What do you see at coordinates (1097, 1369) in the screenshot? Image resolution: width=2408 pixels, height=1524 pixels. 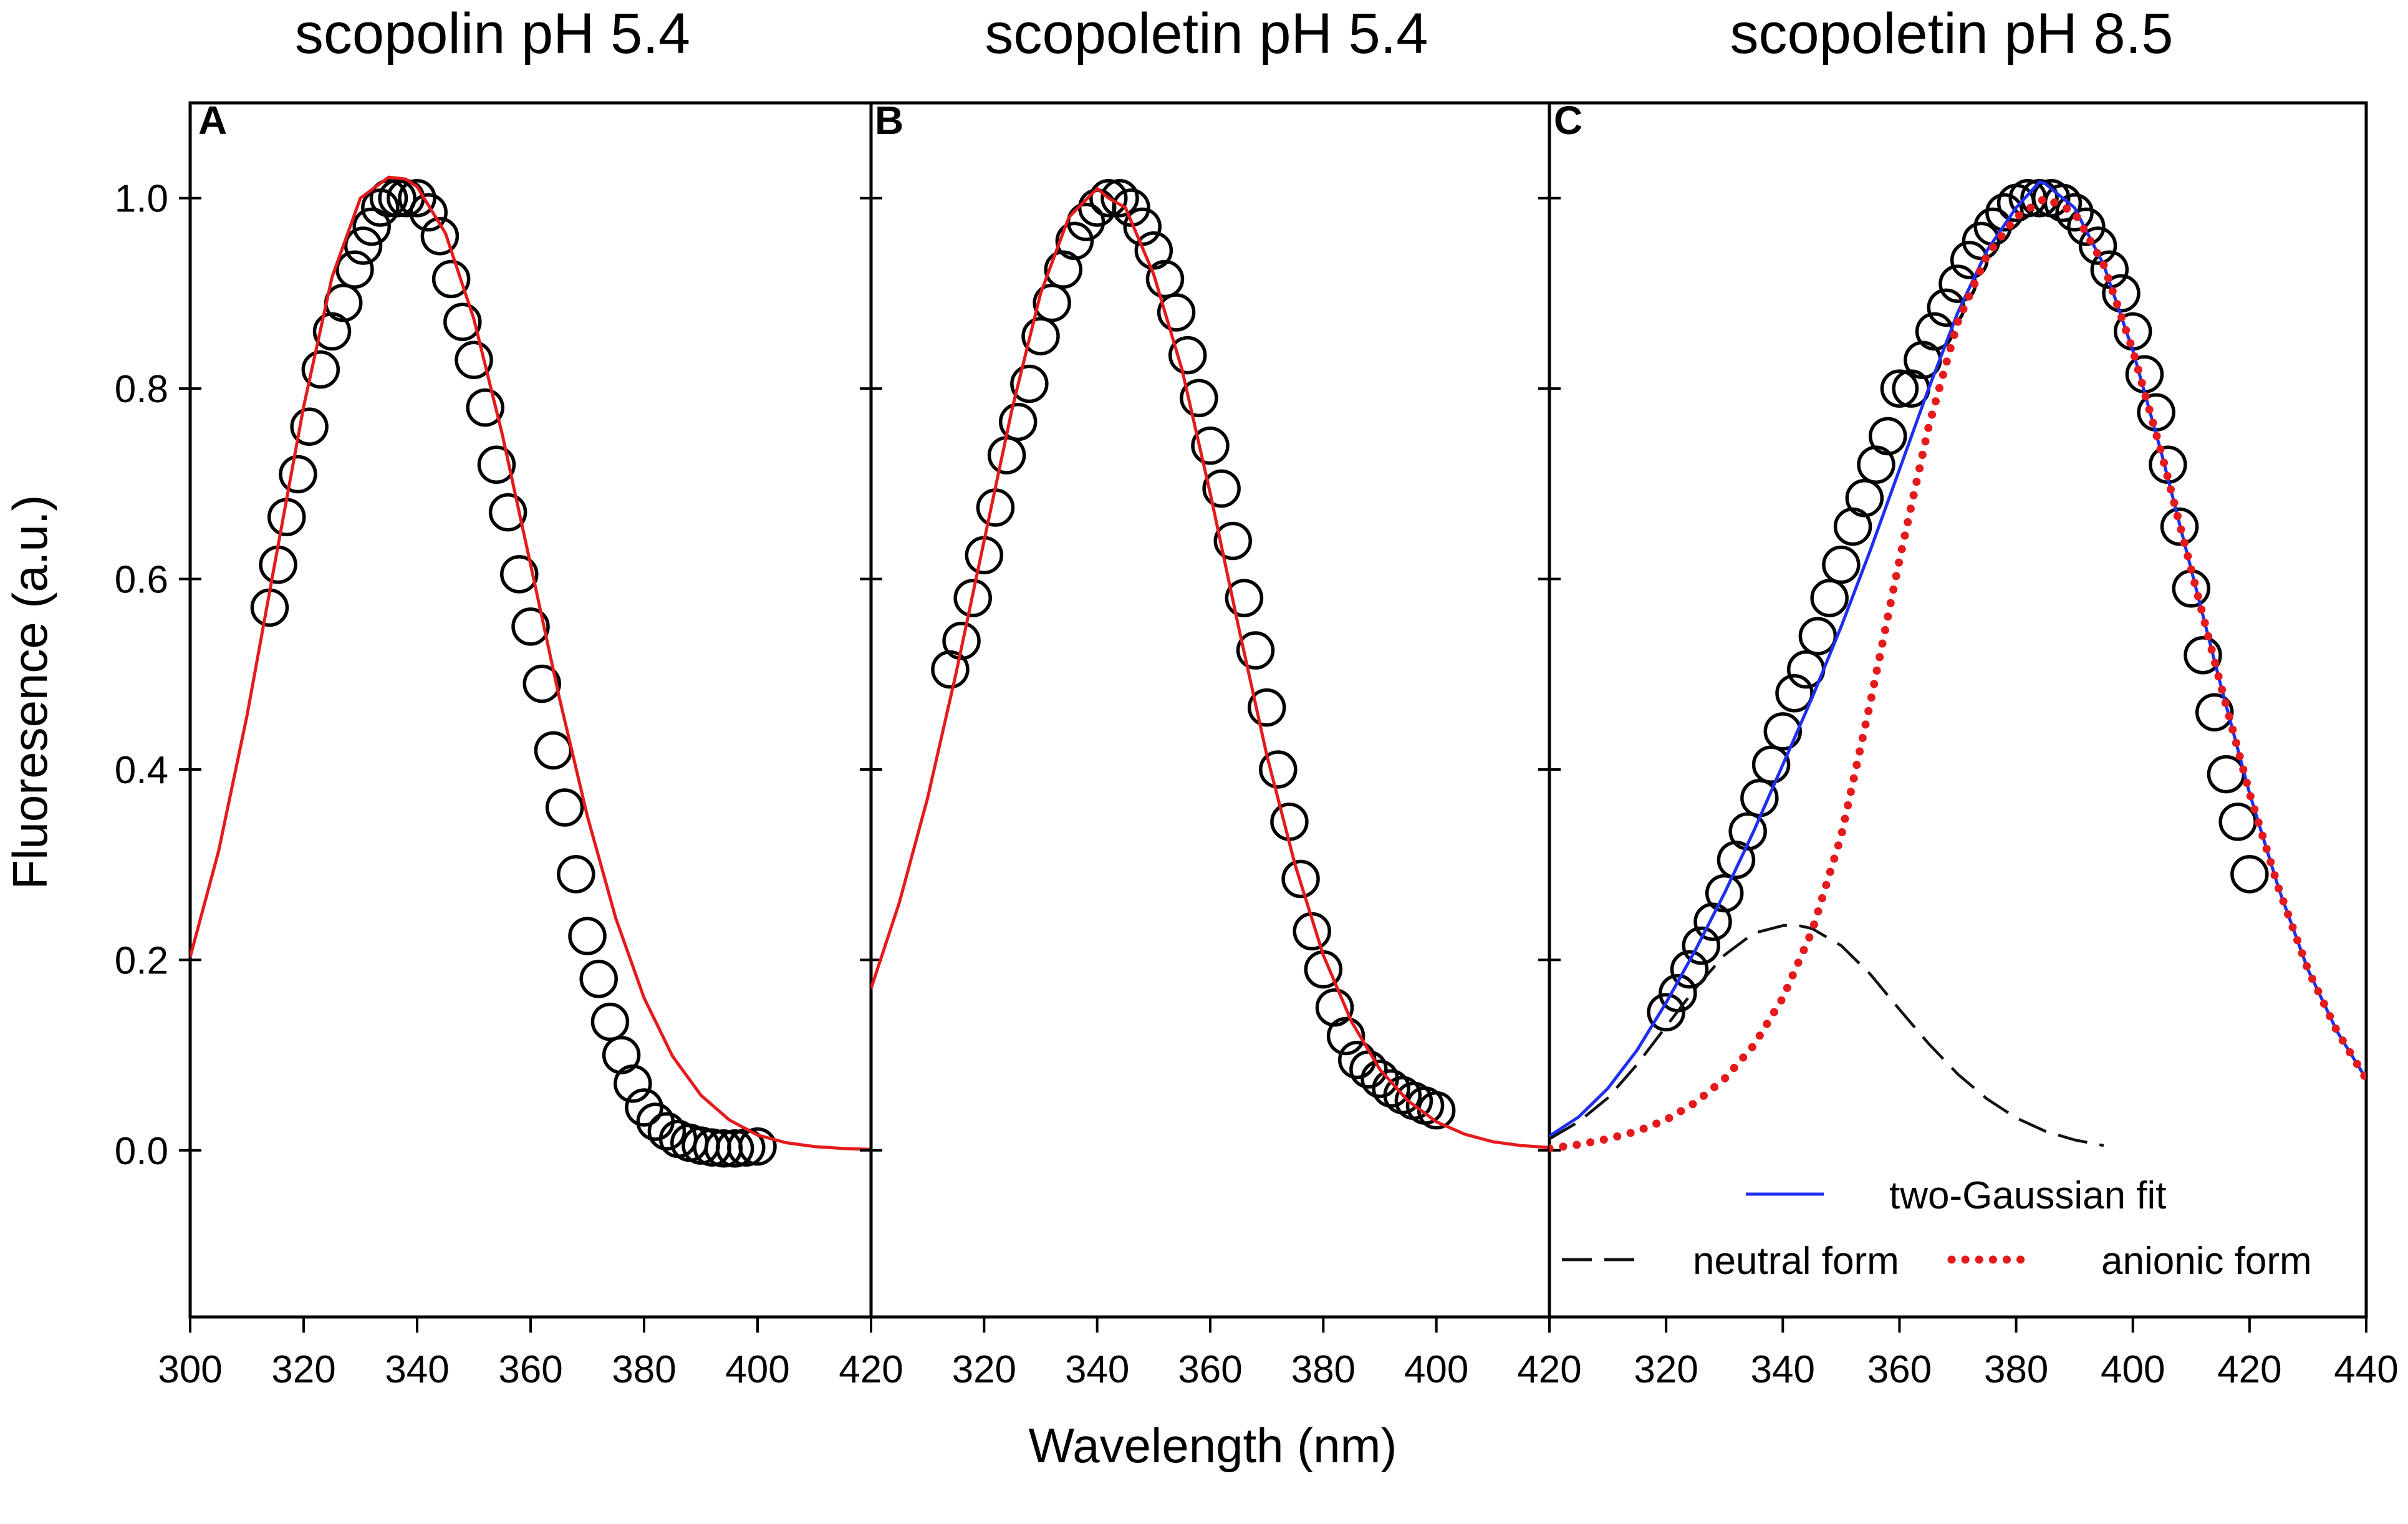 I see `panel-b-x-tick-label: 340` at bounding box center [1097, 1369].